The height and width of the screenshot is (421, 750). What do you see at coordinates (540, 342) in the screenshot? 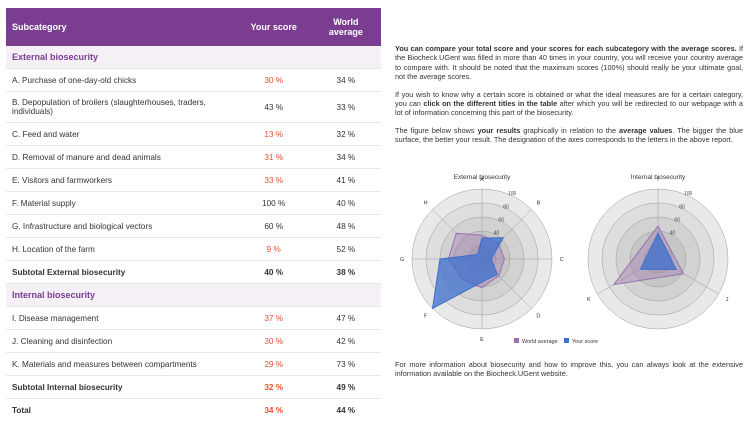
I see `legend-label-world: World average` at bounding box center [540, 342].